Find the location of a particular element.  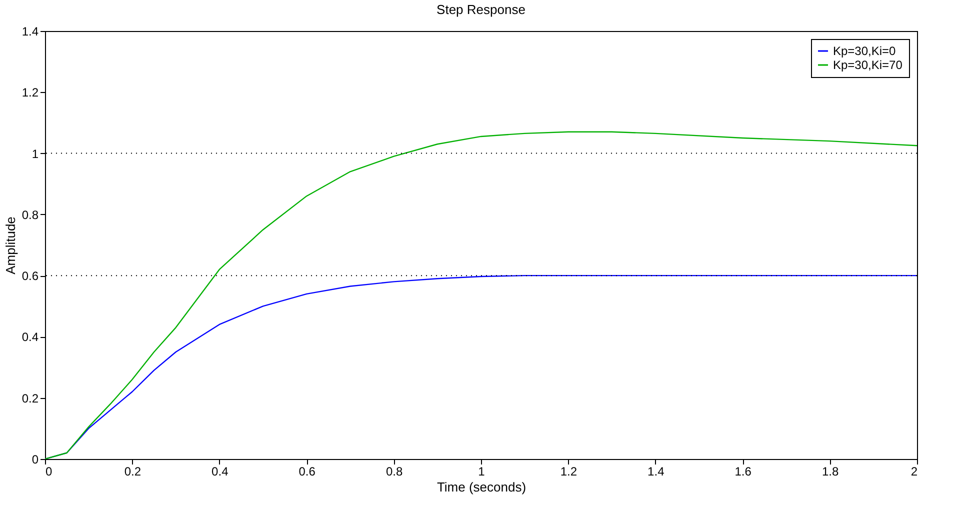

legend-label: Kp=30,Ki=70 is located at coordinates (868, 65).